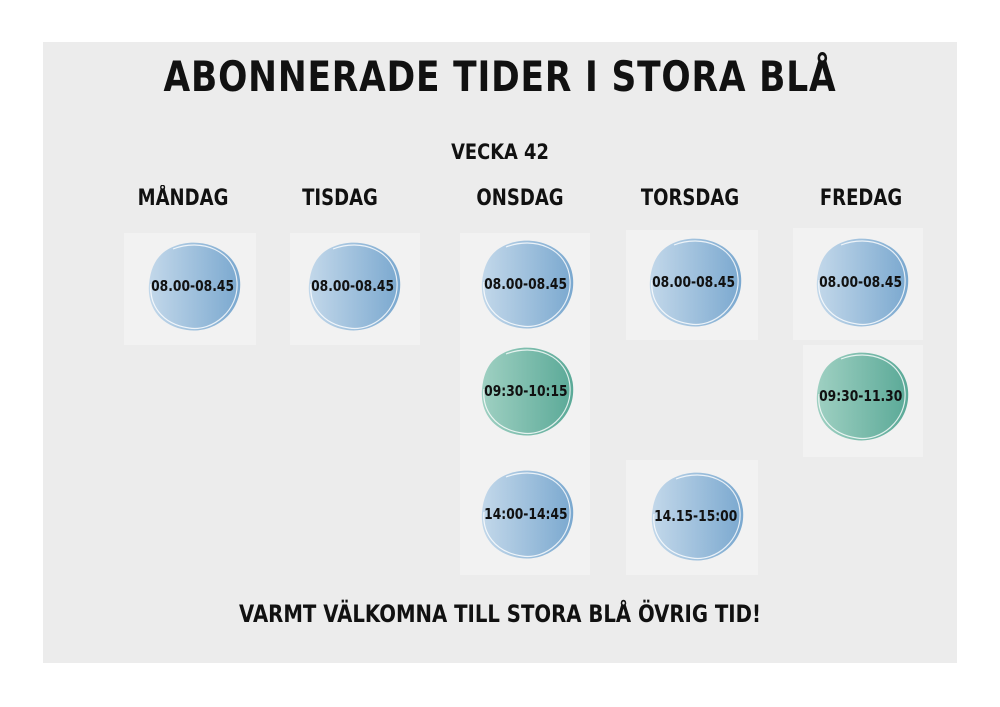 This screenshot has height=707, width=1000. I want to click on slot-time: 14:00-14:45, so click(526, 514).